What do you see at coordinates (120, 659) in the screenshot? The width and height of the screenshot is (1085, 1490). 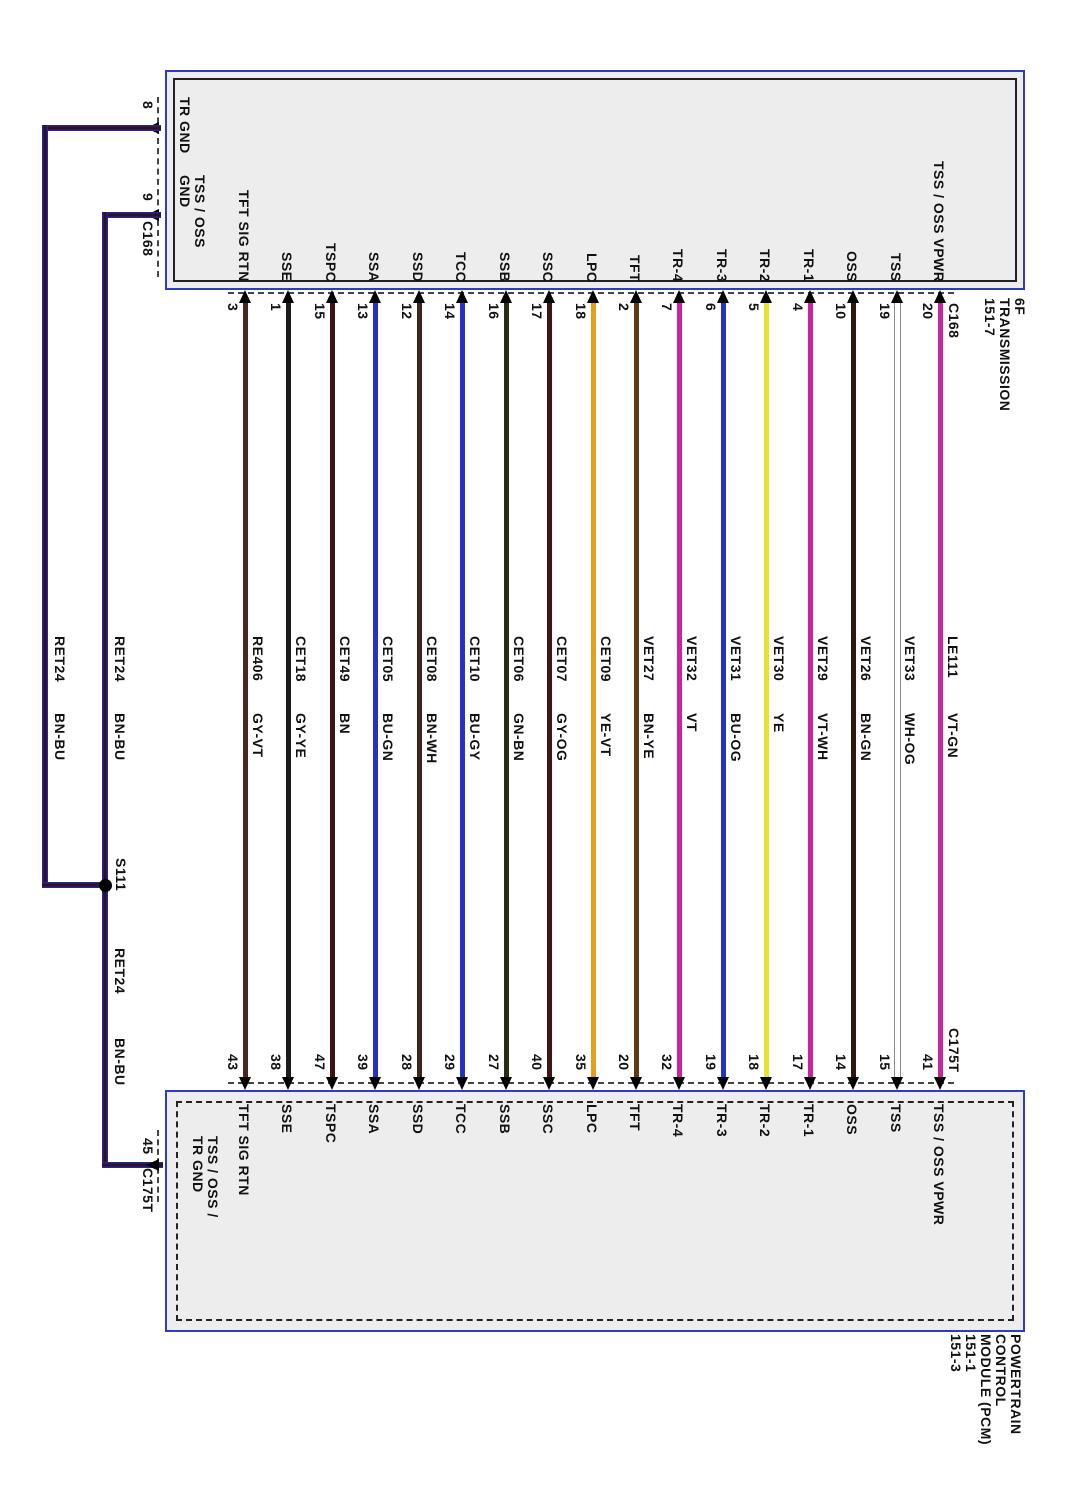 I see `ground-circuit-label-2: RET24` at bounding box center [120, 659].